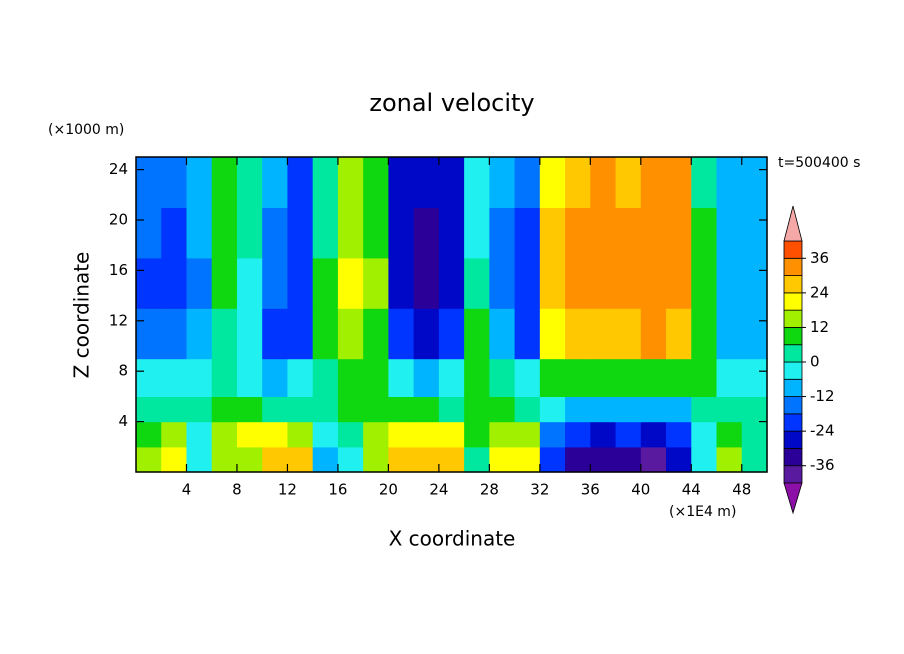 This screenshot has height=654, width=904. I want to click on x-tick-label: 16, so click(337, 490).